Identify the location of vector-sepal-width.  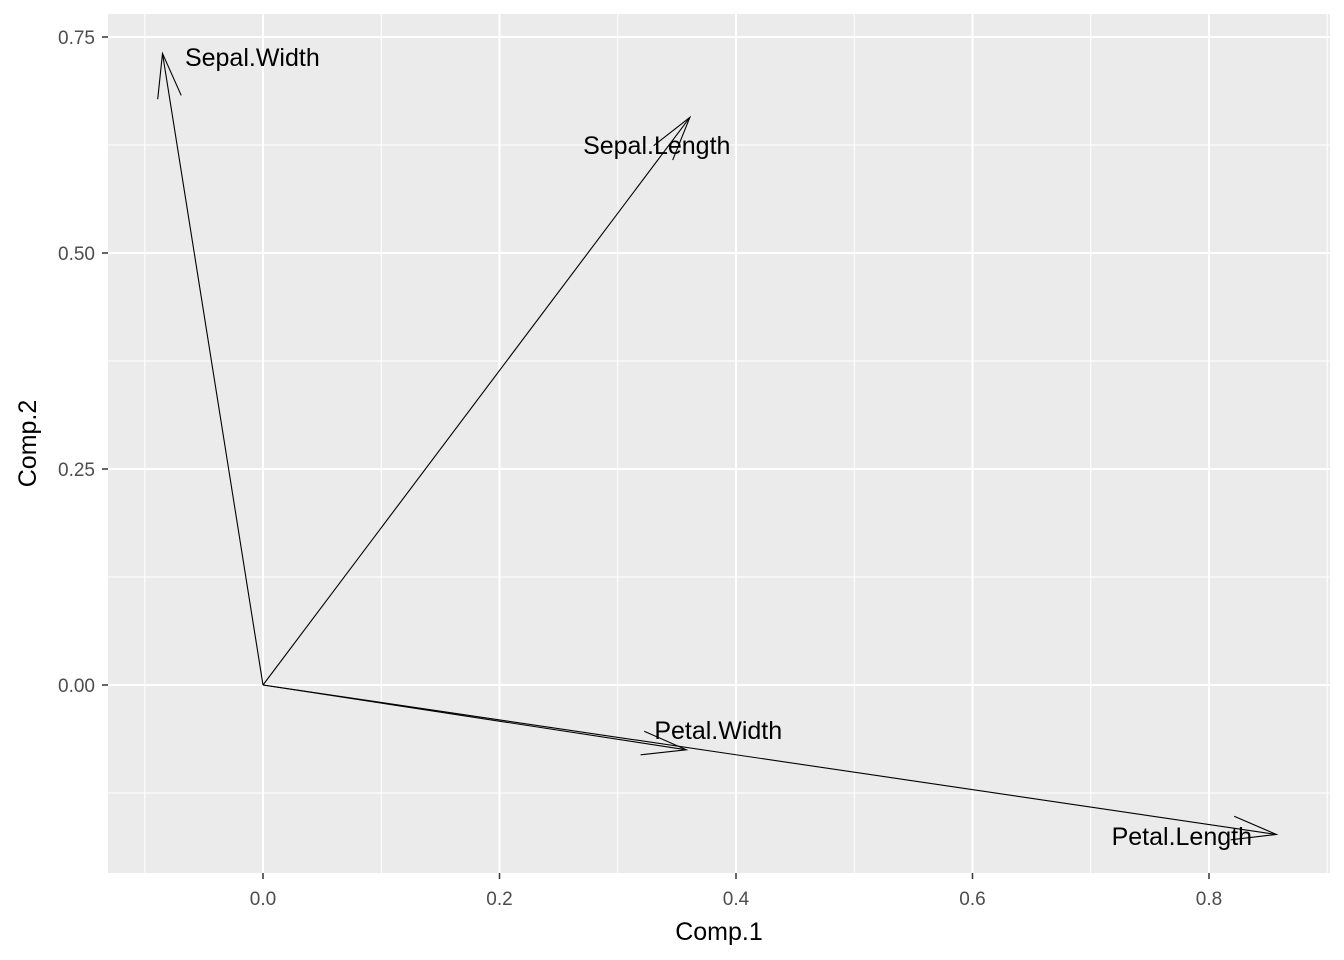
(212, 369).